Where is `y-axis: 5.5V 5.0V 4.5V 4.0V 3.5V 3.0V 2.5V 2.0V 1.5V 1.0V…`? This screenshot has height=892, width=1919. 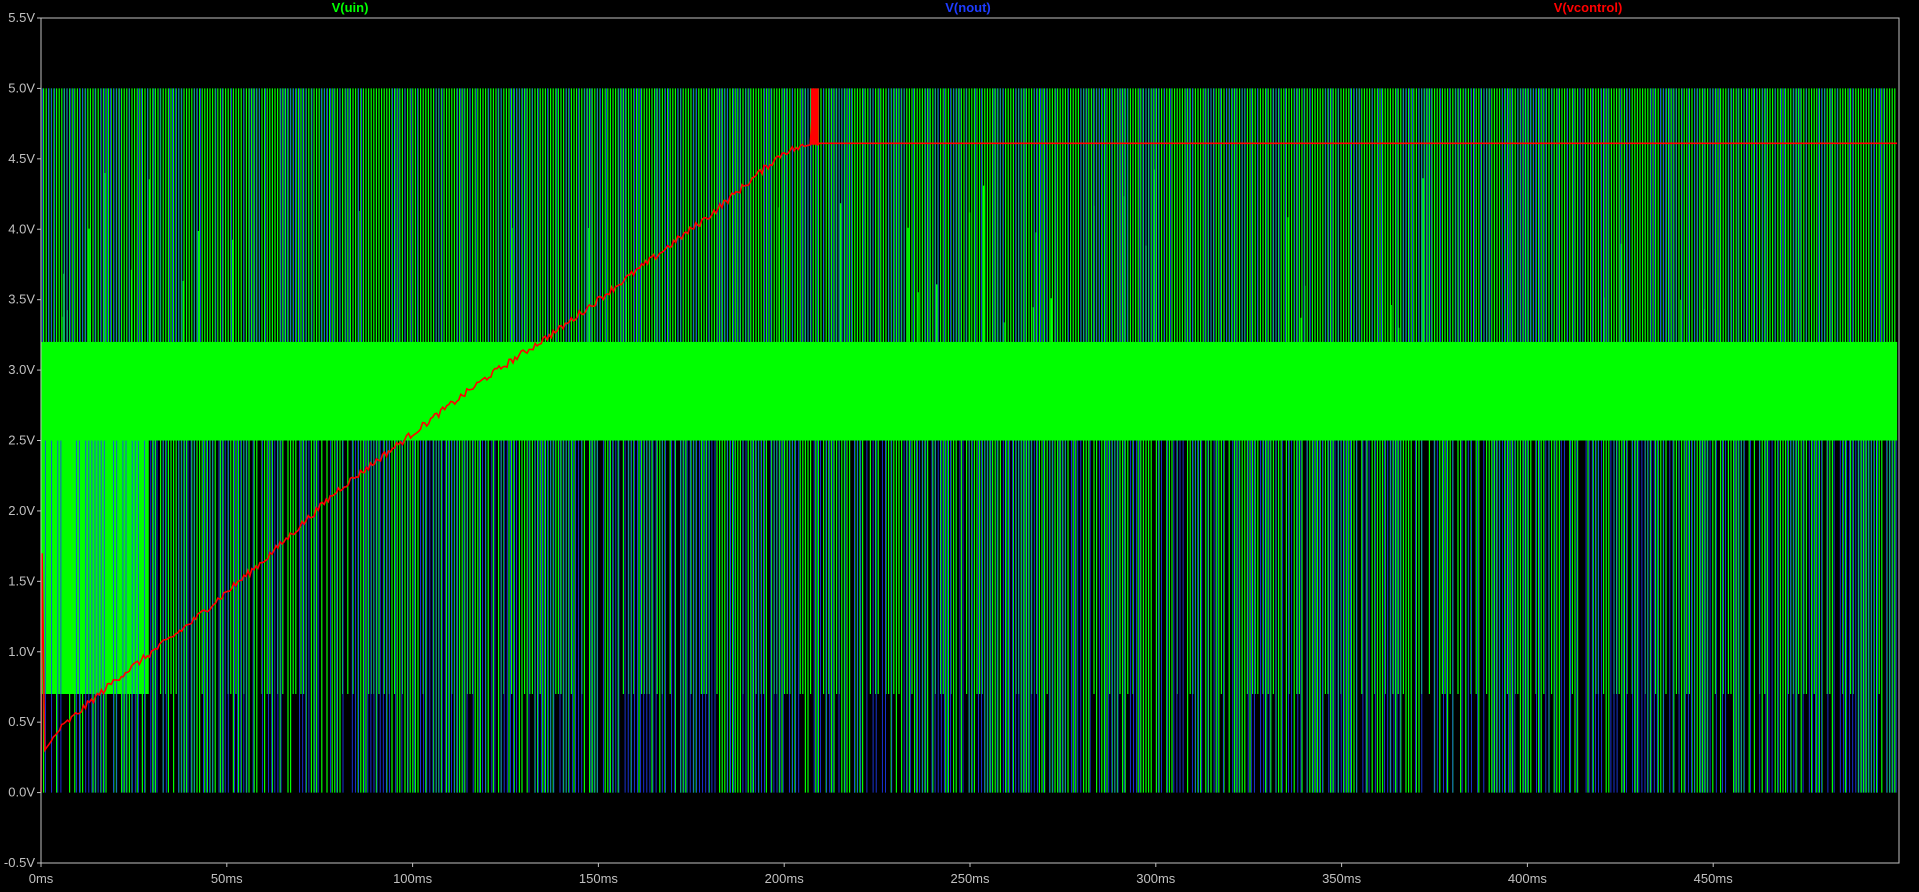
y-axis: 5.5V 5.0V 4.5V 4.0V 3.5V 3.0V 2.5V 2.0V 1.5V 1.0V… is located at coordinates (22, 440).